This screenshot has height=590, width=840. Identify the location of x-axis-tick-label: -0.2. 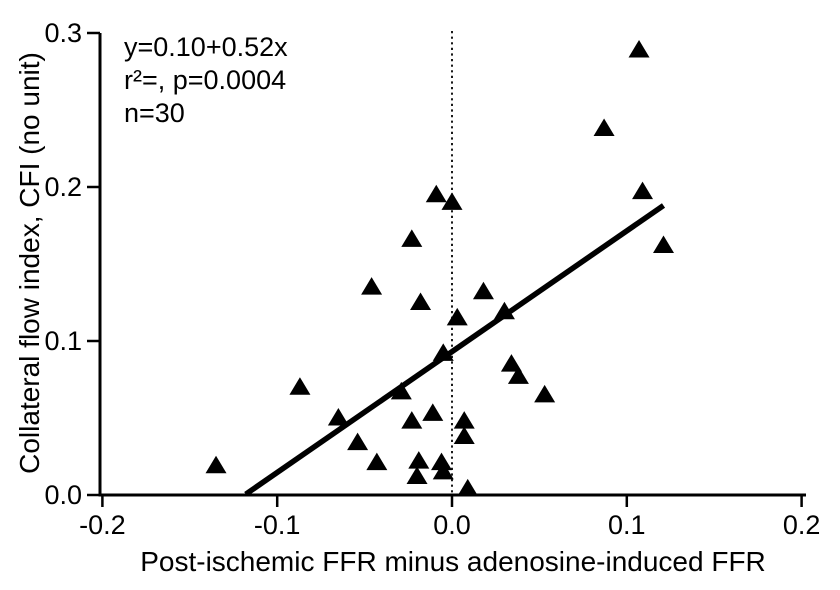
(102, 525).